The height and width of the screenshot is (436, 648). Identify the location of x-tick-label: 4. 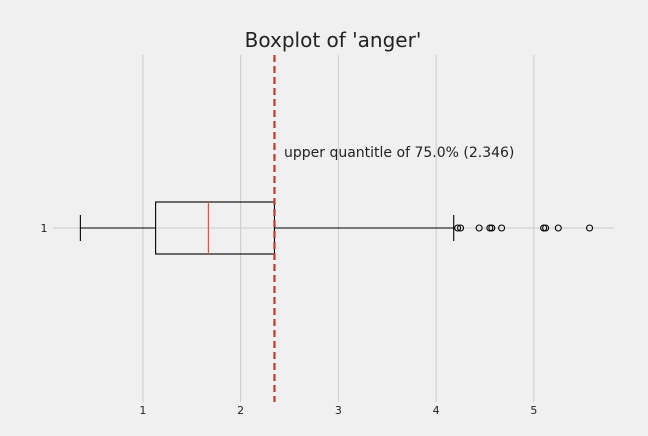
(436, 410).